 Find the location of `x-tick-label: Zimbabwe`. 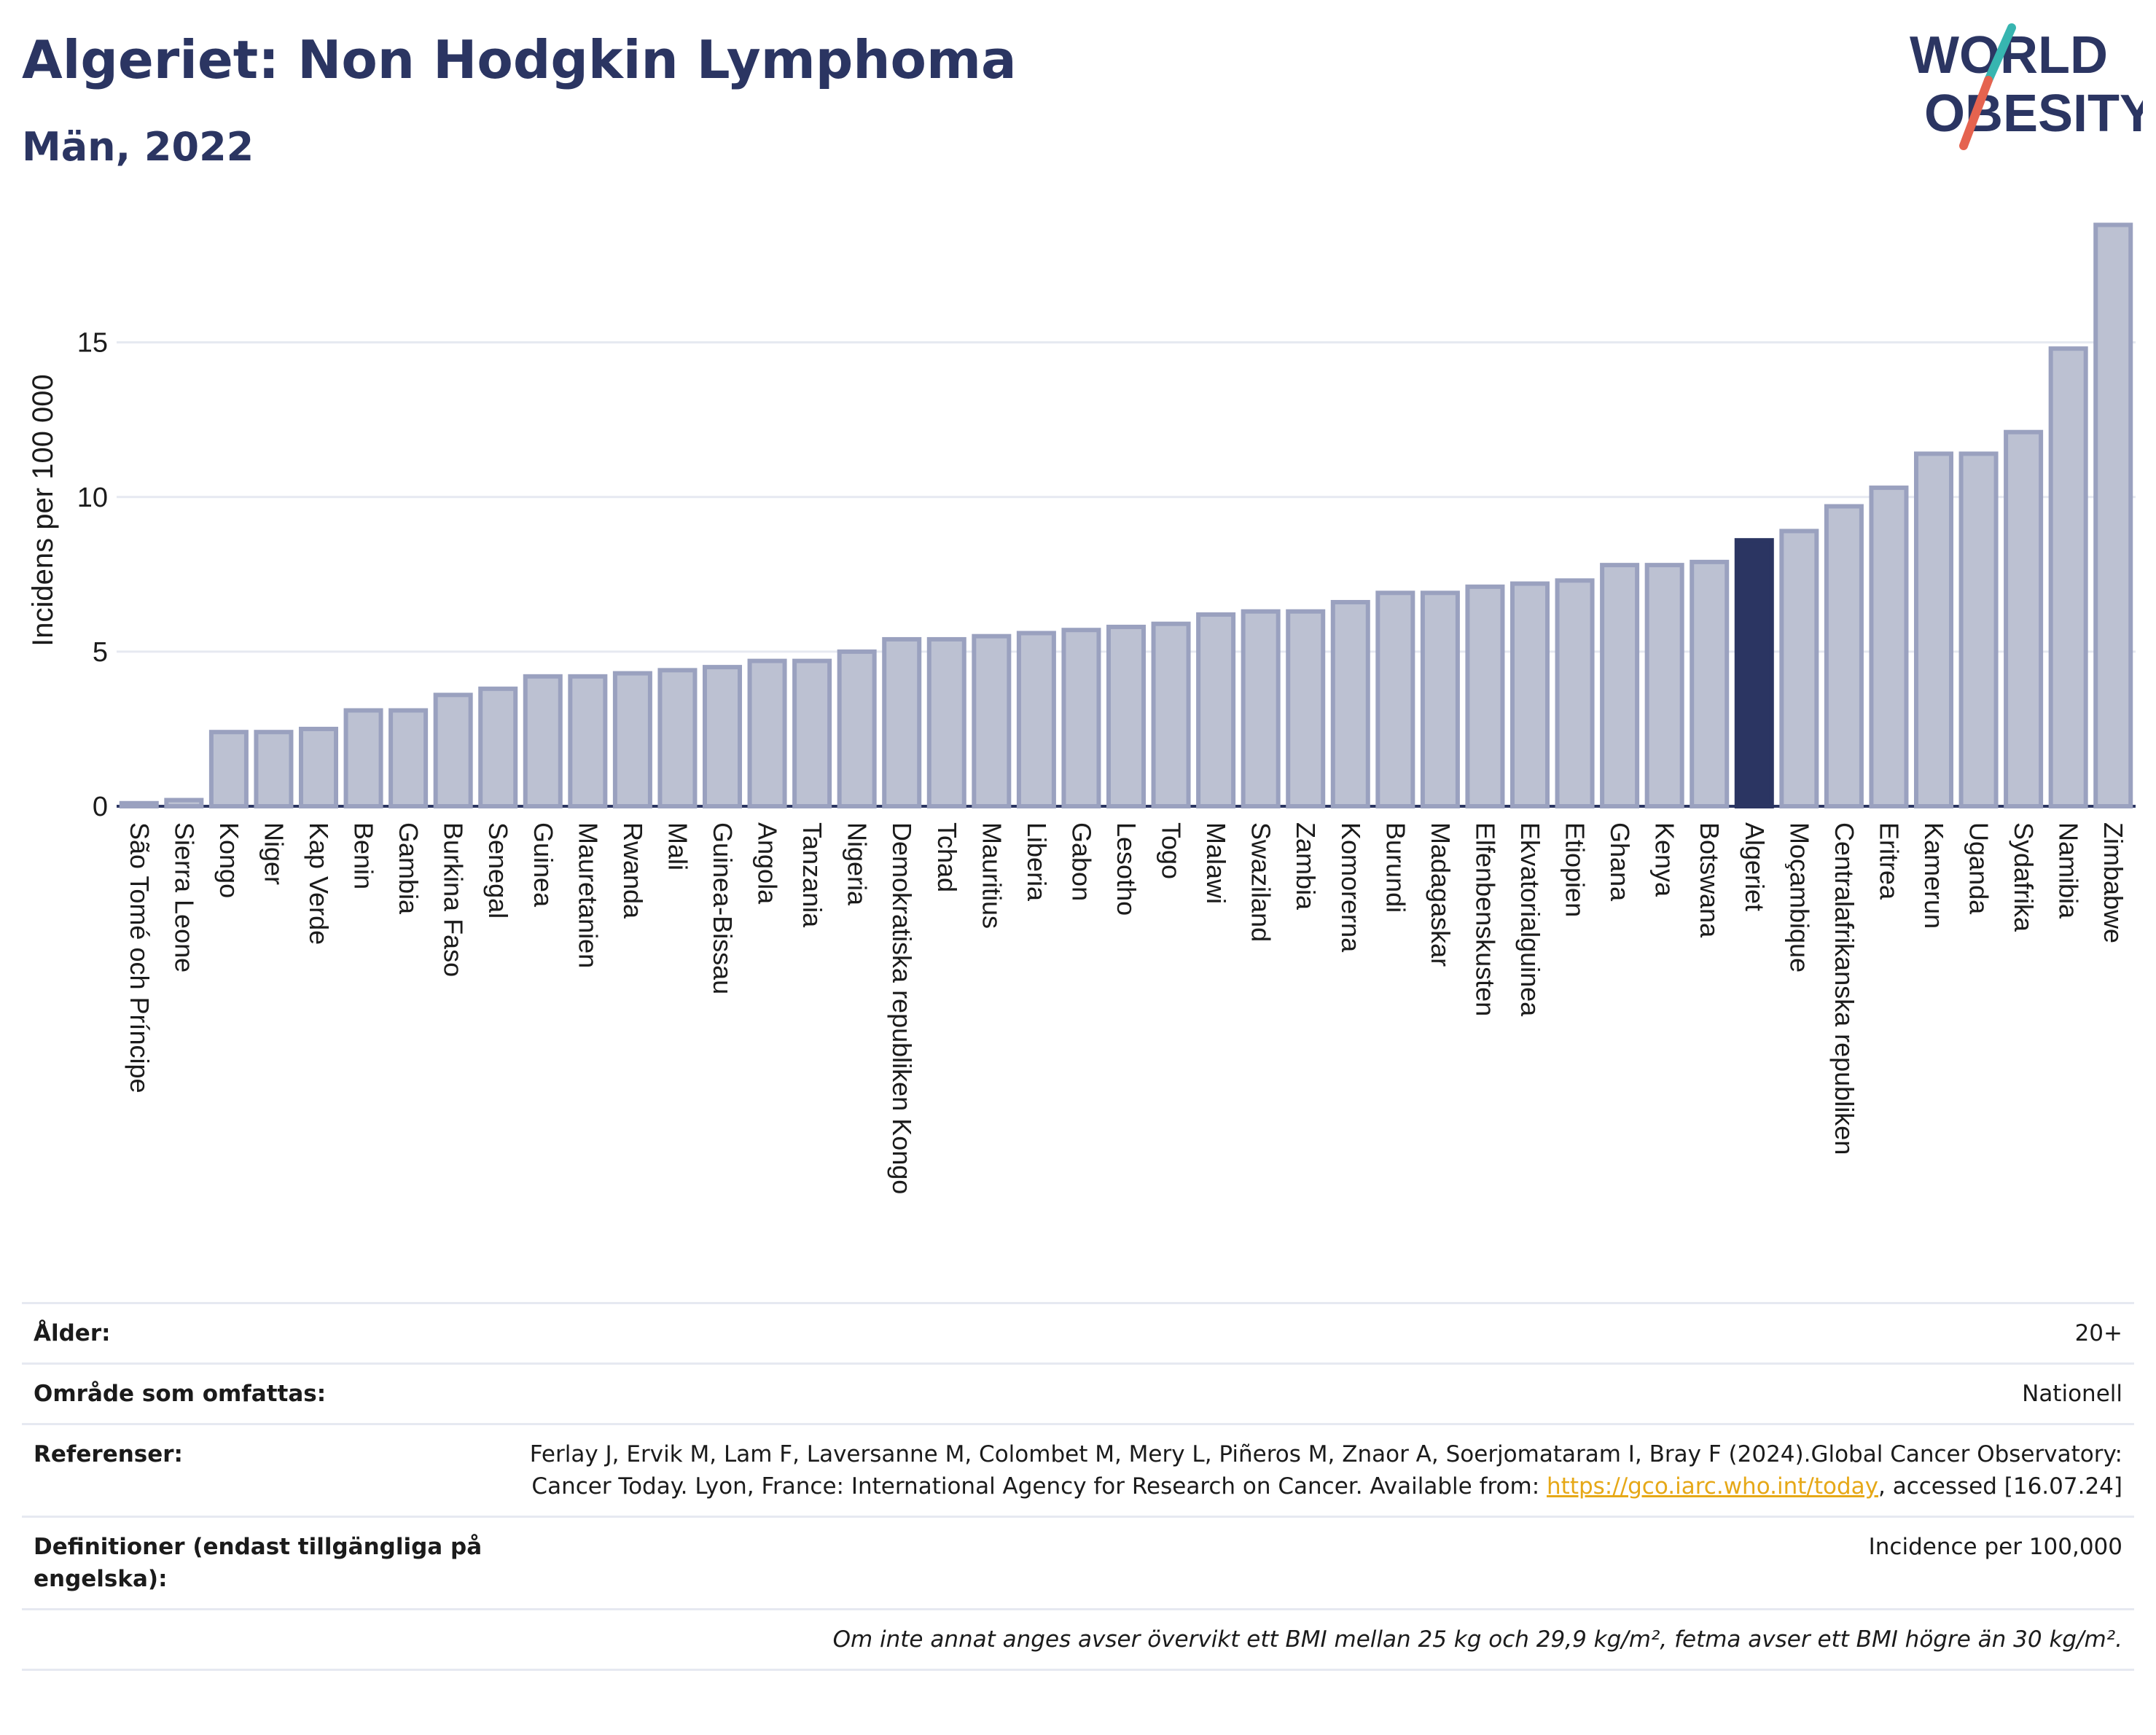

x-tick-label: Zimbabwe is located at coordinates (2113, 882).